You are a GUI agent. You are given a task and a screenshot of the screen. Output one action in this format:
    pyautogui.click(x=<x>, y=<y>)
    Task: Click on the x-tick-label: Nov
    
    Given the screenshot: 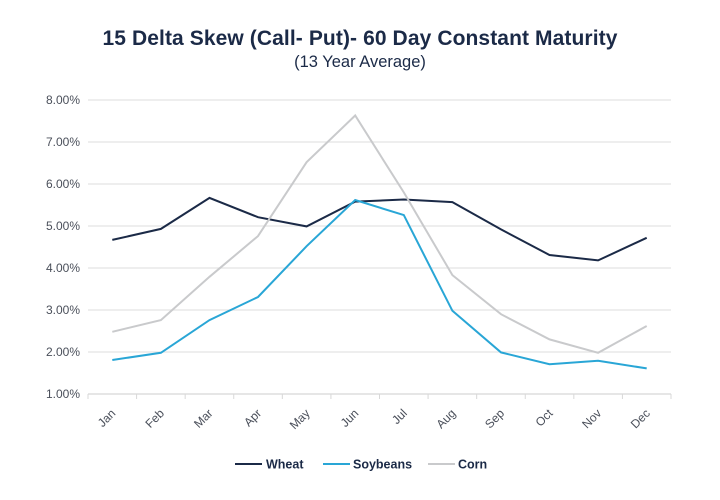 What is the action you would take?
    pyautogui.click(x=591, y=418)
    